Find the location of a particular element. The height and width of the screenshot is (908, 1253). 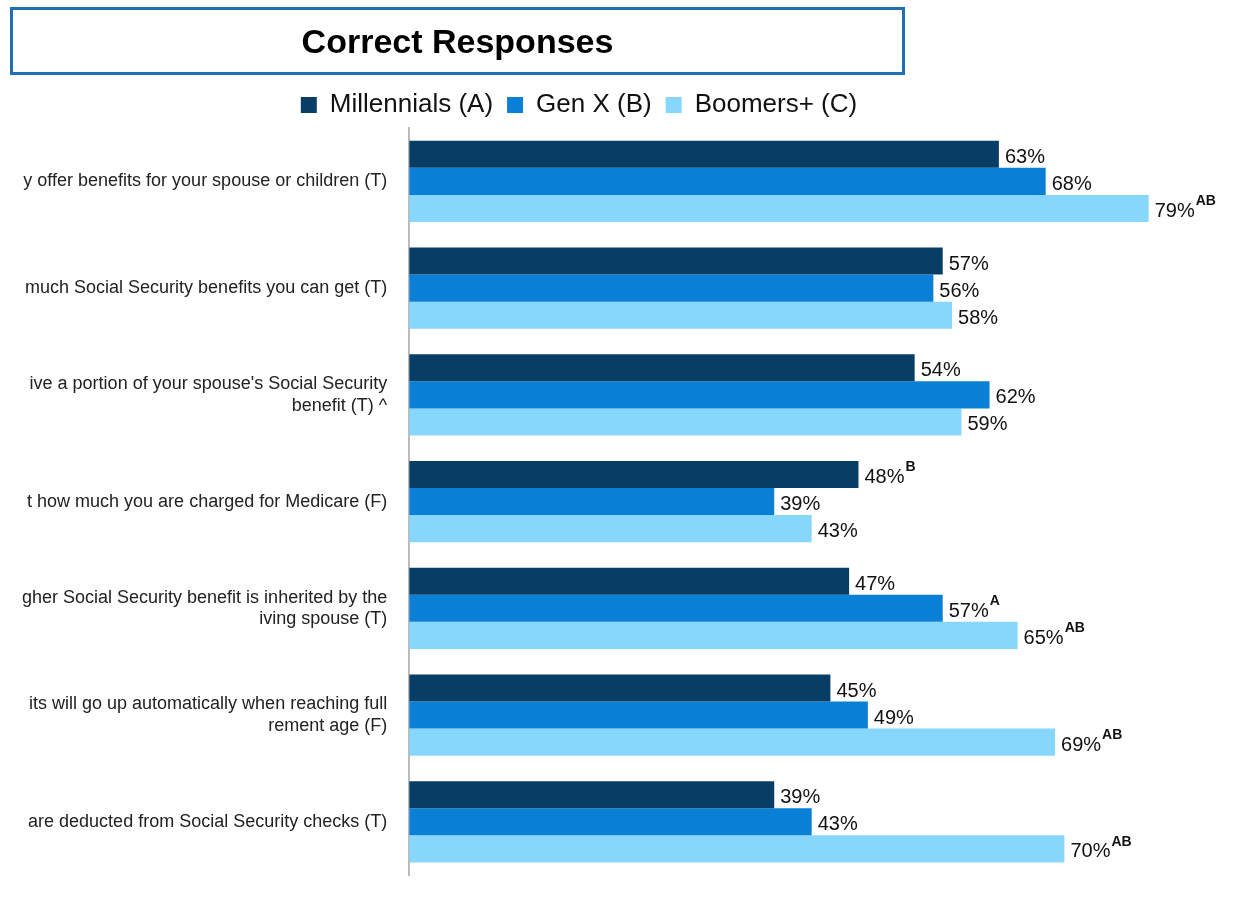

y-tick-label: y offer benefits for your spouse or children (T) is located at coordinates (205, 180).